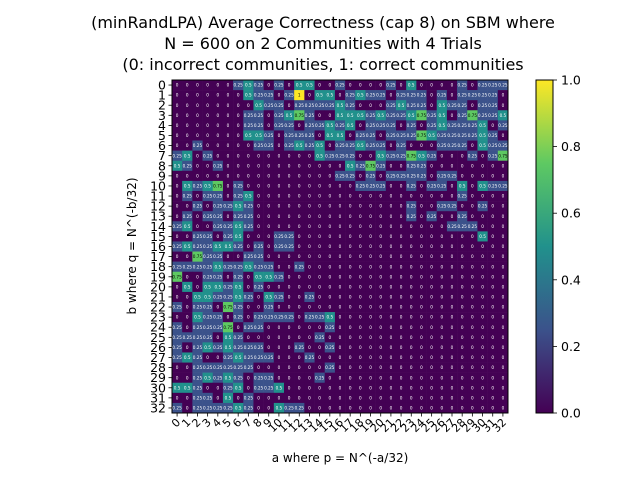 This screenshot has height=480, width=640. I want to click on y-tick-label: 8, so click(162, 165).